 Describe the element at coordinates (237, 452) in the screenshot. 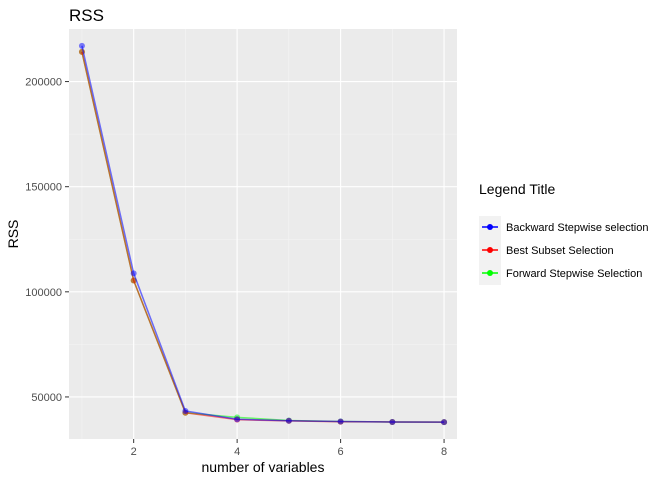

I see `x-tick-label: 4` at that location.